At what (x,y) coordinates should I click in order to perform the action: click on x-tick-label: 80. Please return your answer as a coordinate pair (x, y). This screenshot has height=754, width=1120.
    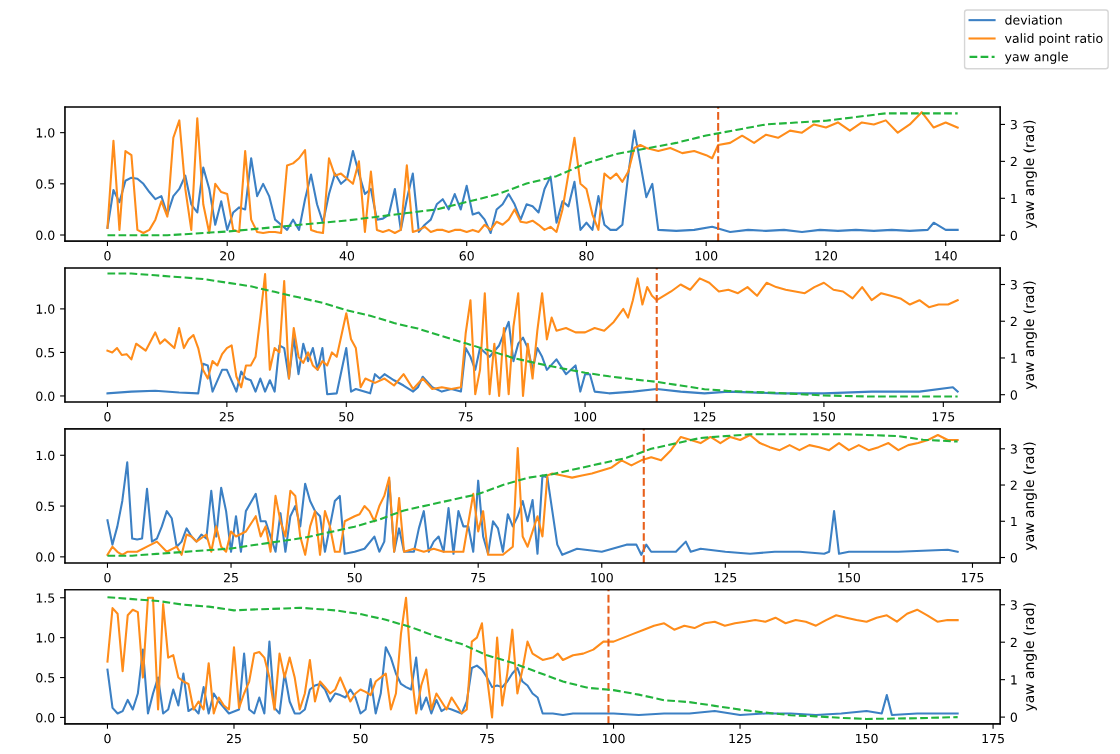
    Looking at the image, I should click on (586, 256).